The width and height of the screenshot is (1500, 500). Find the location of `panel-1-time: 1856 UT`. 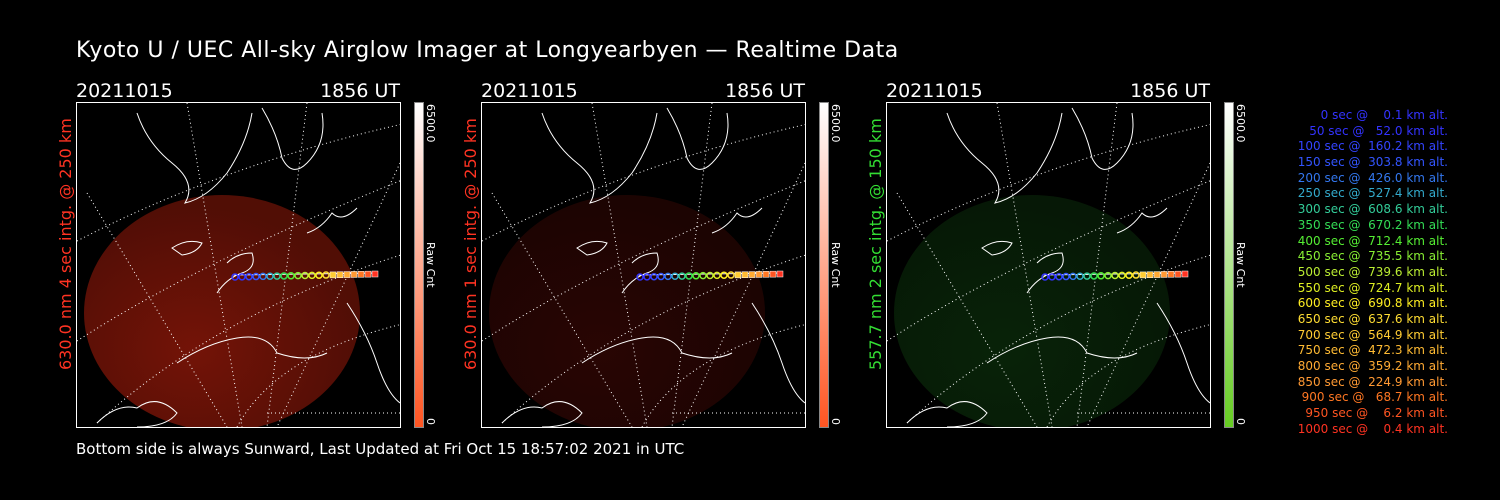

panel-1-time: 1856 UT is located at coordinates (360, 91).